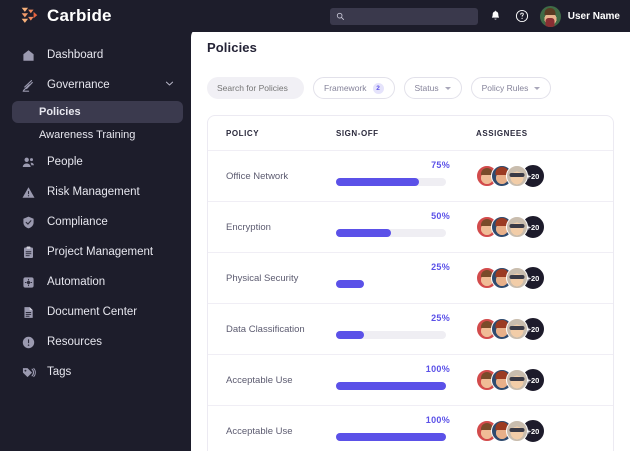  Describe the element at coordinates (92, 312) in the screenshot. I see `sidebar-item-label: Document Center` at that location.